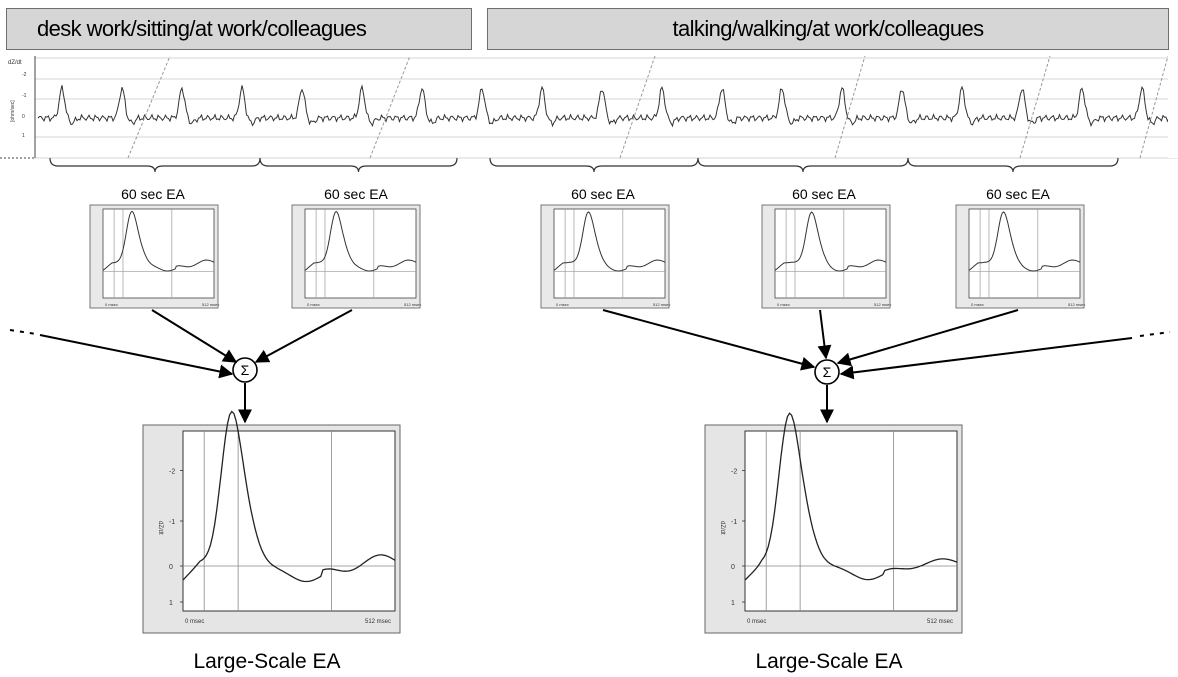 The width and height of the screenshot is (1178, 677). What do you see at coordinates (267, 661) in the screenshot?
I see `large-scale-ea-label-left: Large-Scale EA` at bounding box center [267, 661].